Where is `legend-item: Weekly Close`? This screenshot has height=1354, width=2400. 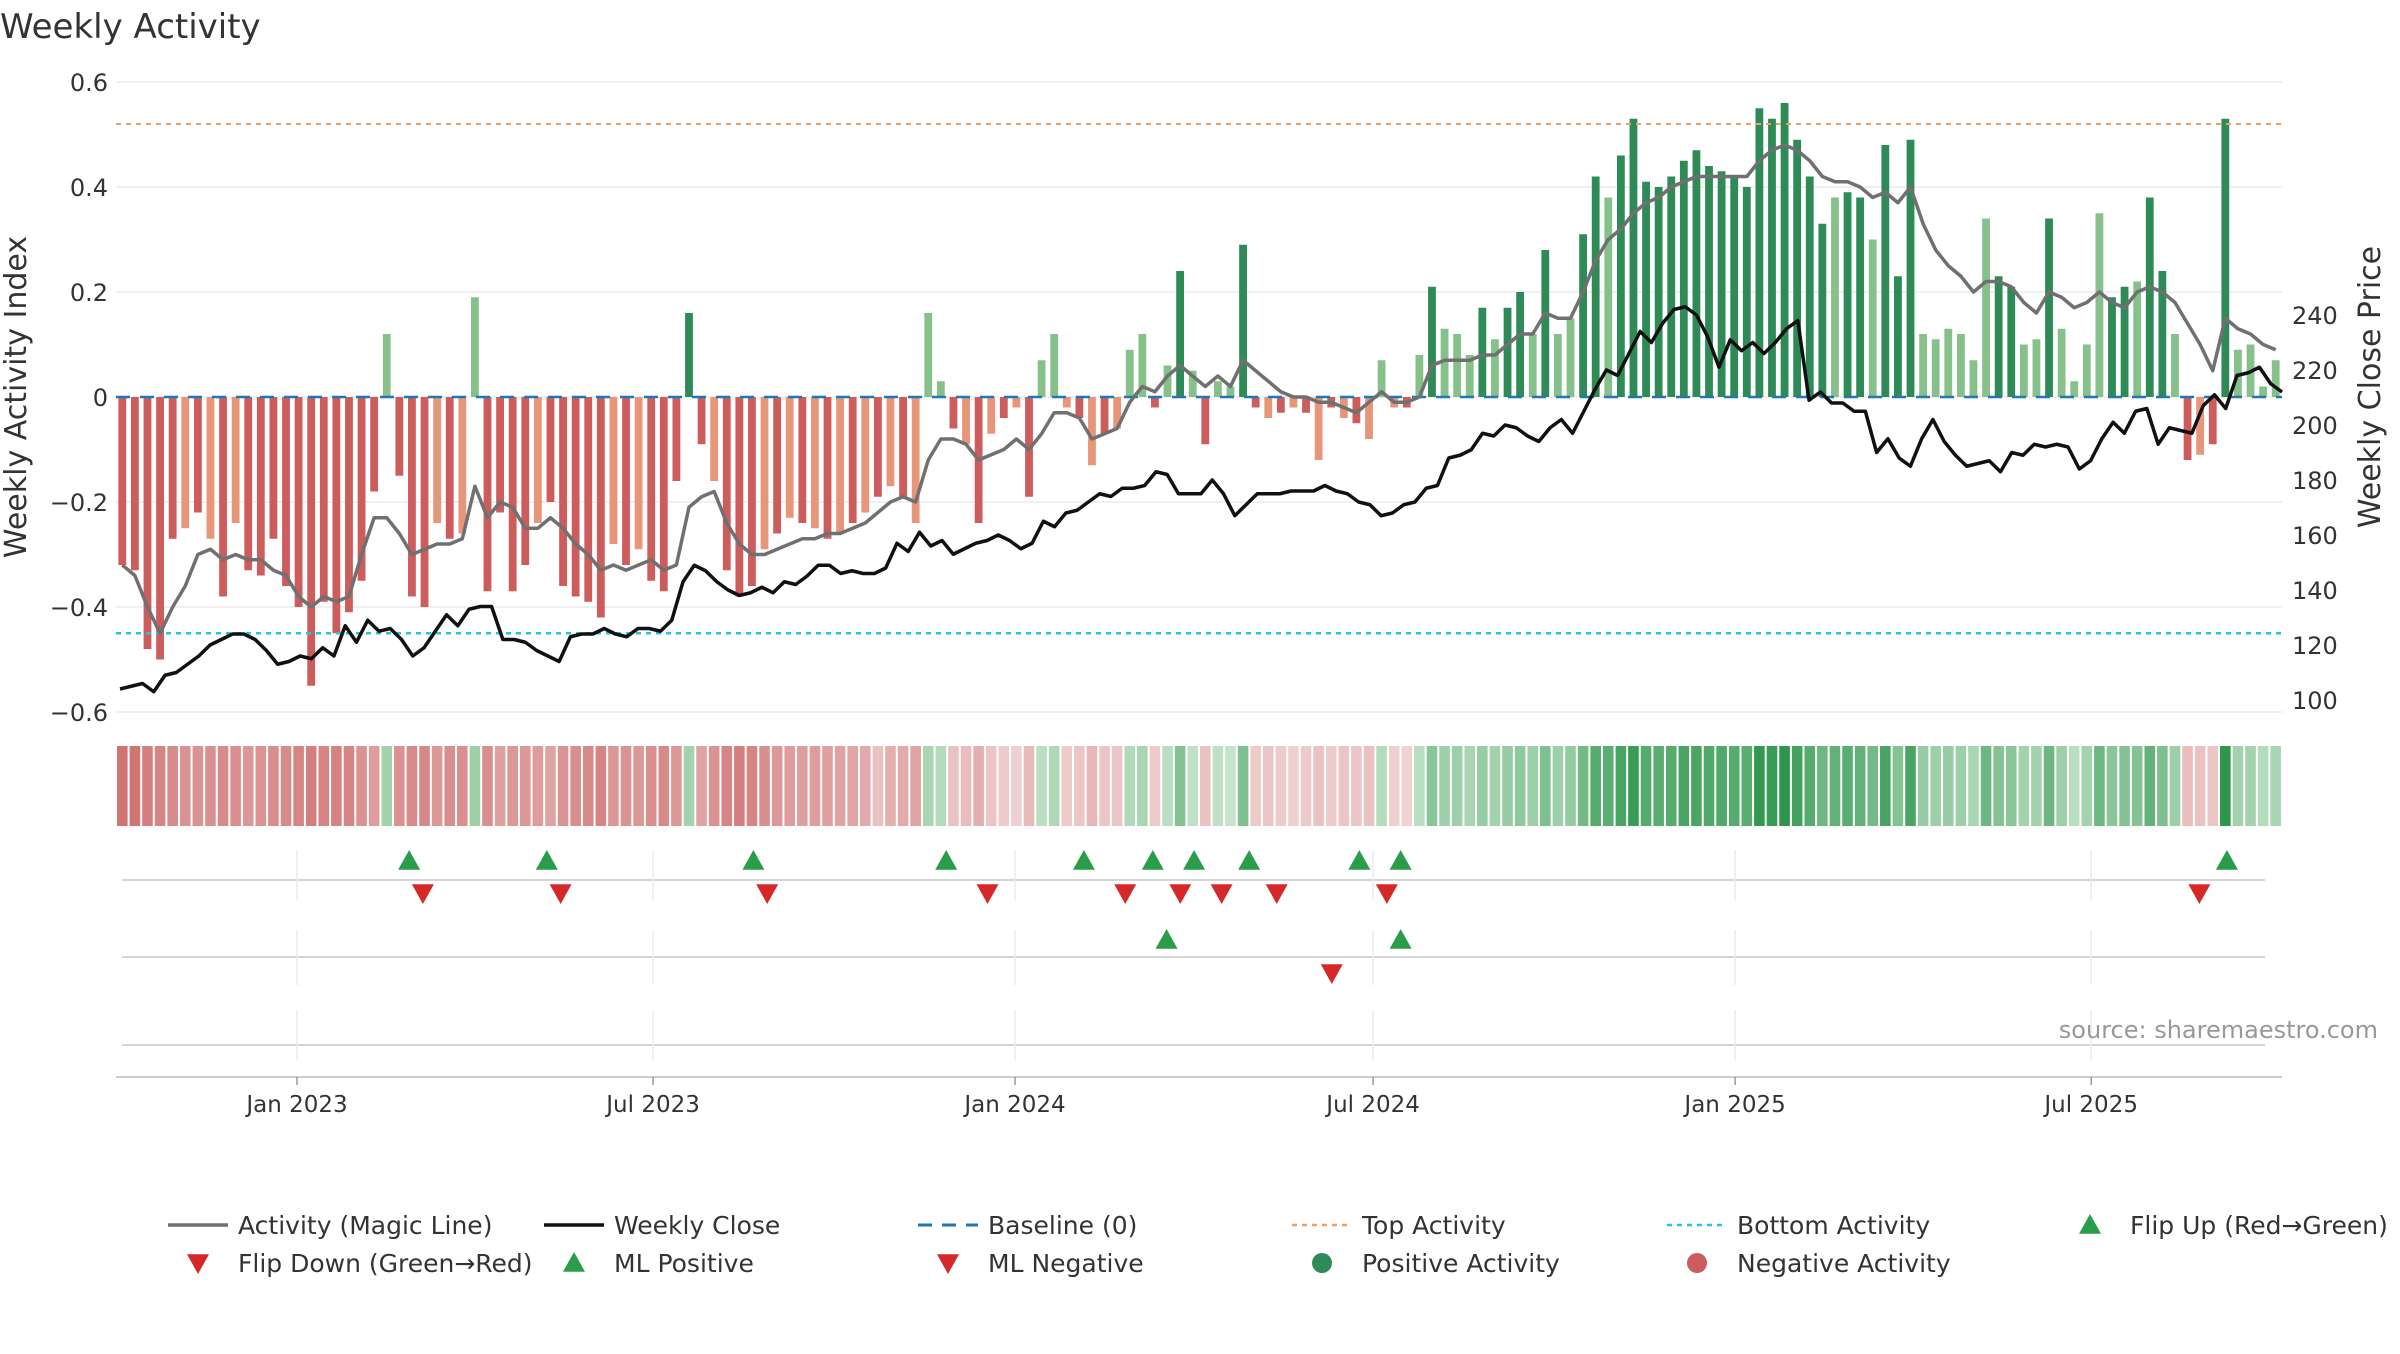
legend-item: Weekly Close is located at coordinates (662, 1225).